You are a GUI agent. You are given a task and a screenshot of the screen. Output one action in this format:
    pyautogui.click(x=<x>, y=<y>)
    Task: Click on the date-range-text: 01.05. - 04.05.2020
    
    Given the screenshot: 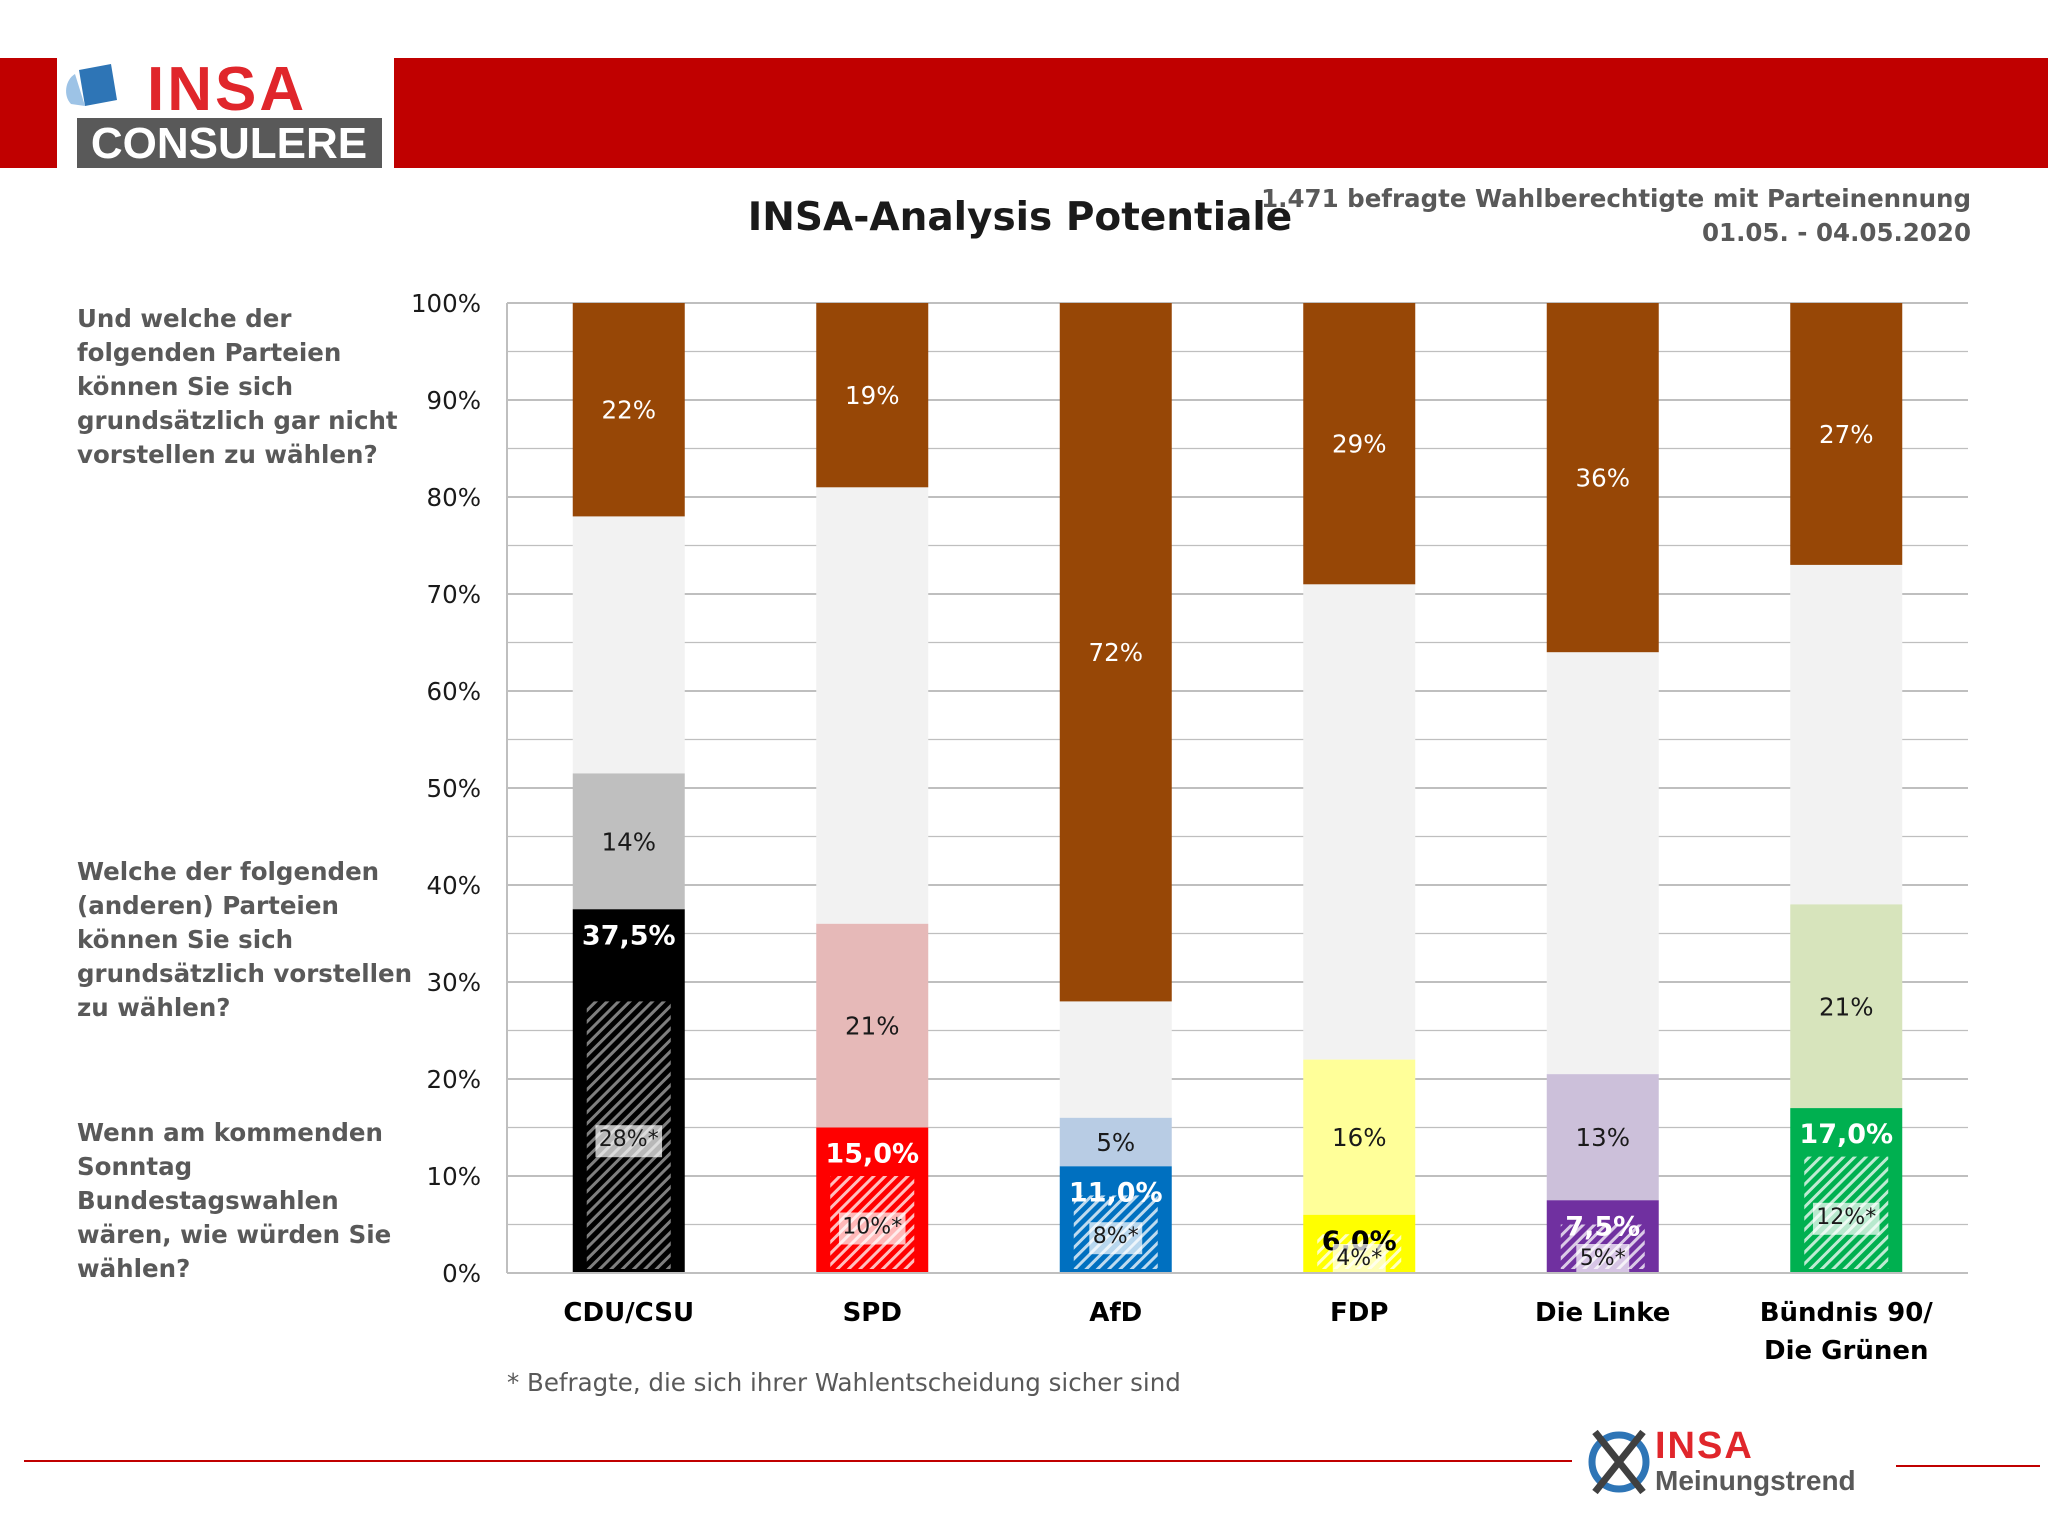 What is the action you would take?
    pyautogui.click(x=1836, y=232)
    